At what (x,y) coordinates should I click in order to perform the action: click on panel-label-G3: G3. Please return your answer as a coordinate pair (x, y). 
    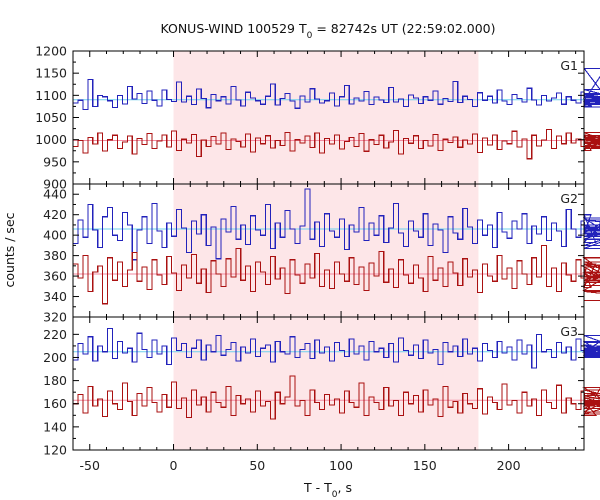
    Looking at the image, I should click on (569, 331).